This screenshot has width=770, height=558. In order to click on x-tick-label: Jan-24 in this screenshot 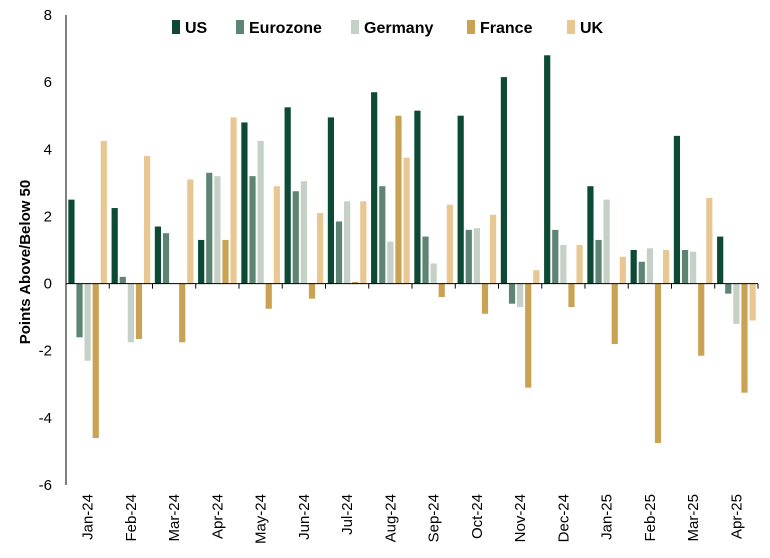, I will do `click(88, 517)`.